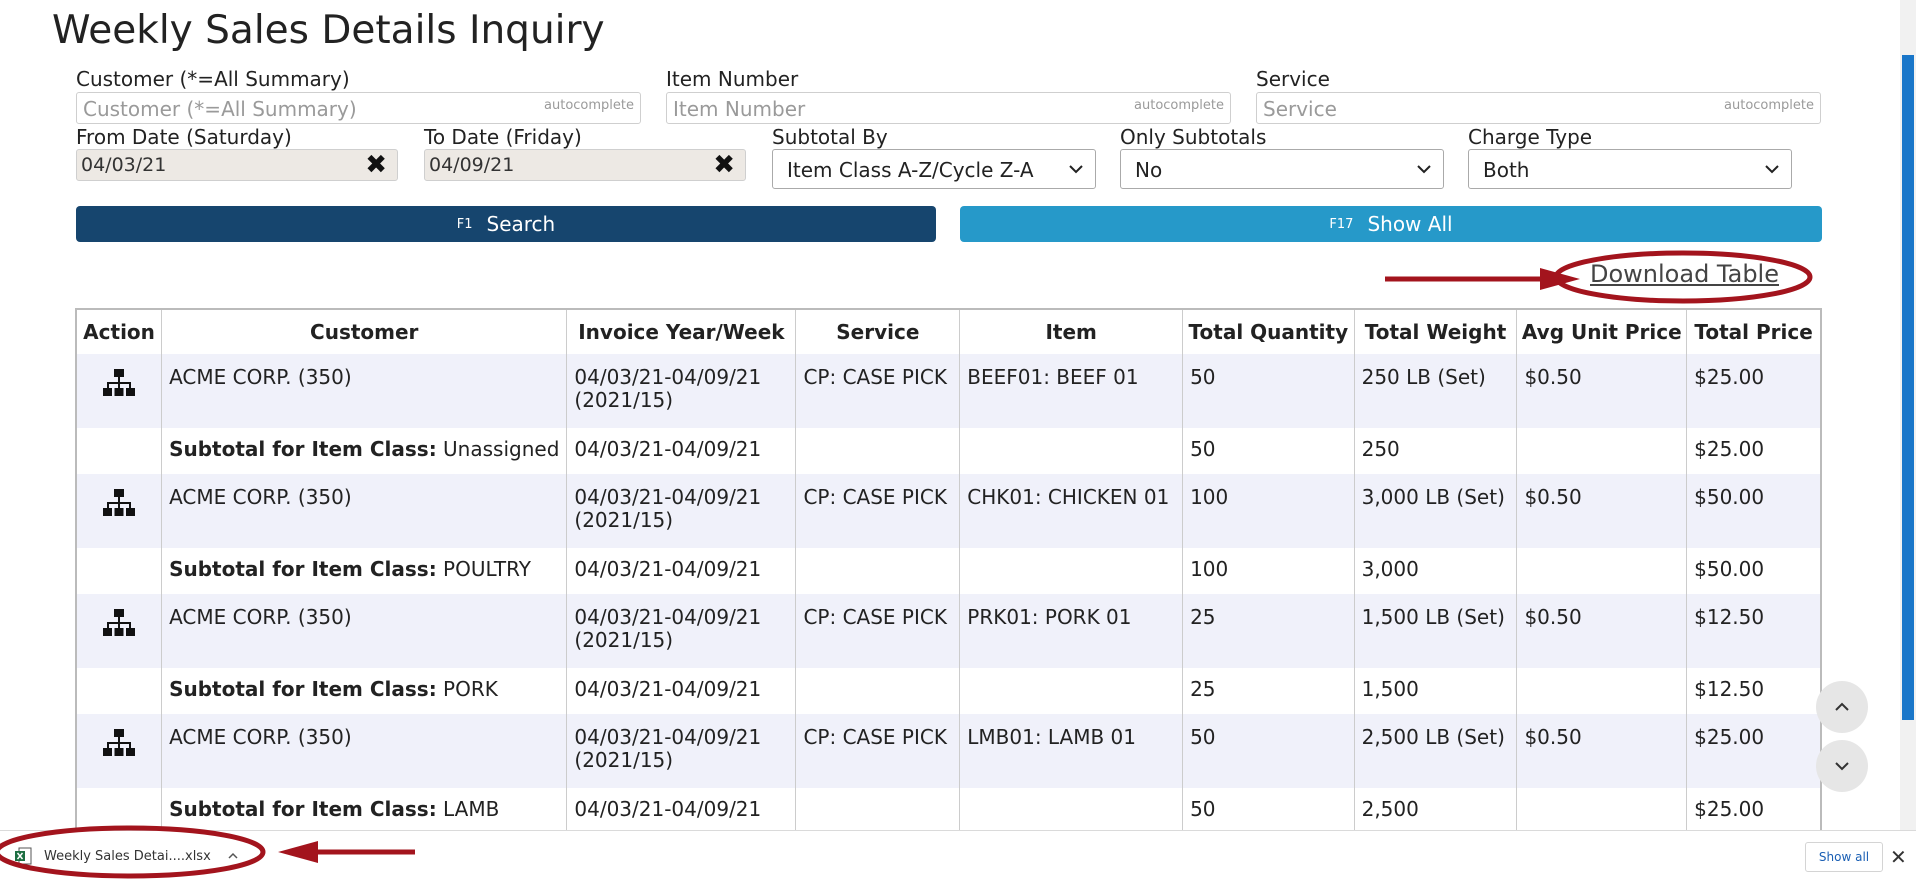 The width and height of the screenshot is (1916, 880). What do you see at coordinates (1538, 108) in the screenshot?
I see `service-input: Service autocomplete` at bounding box center [1538, 108].